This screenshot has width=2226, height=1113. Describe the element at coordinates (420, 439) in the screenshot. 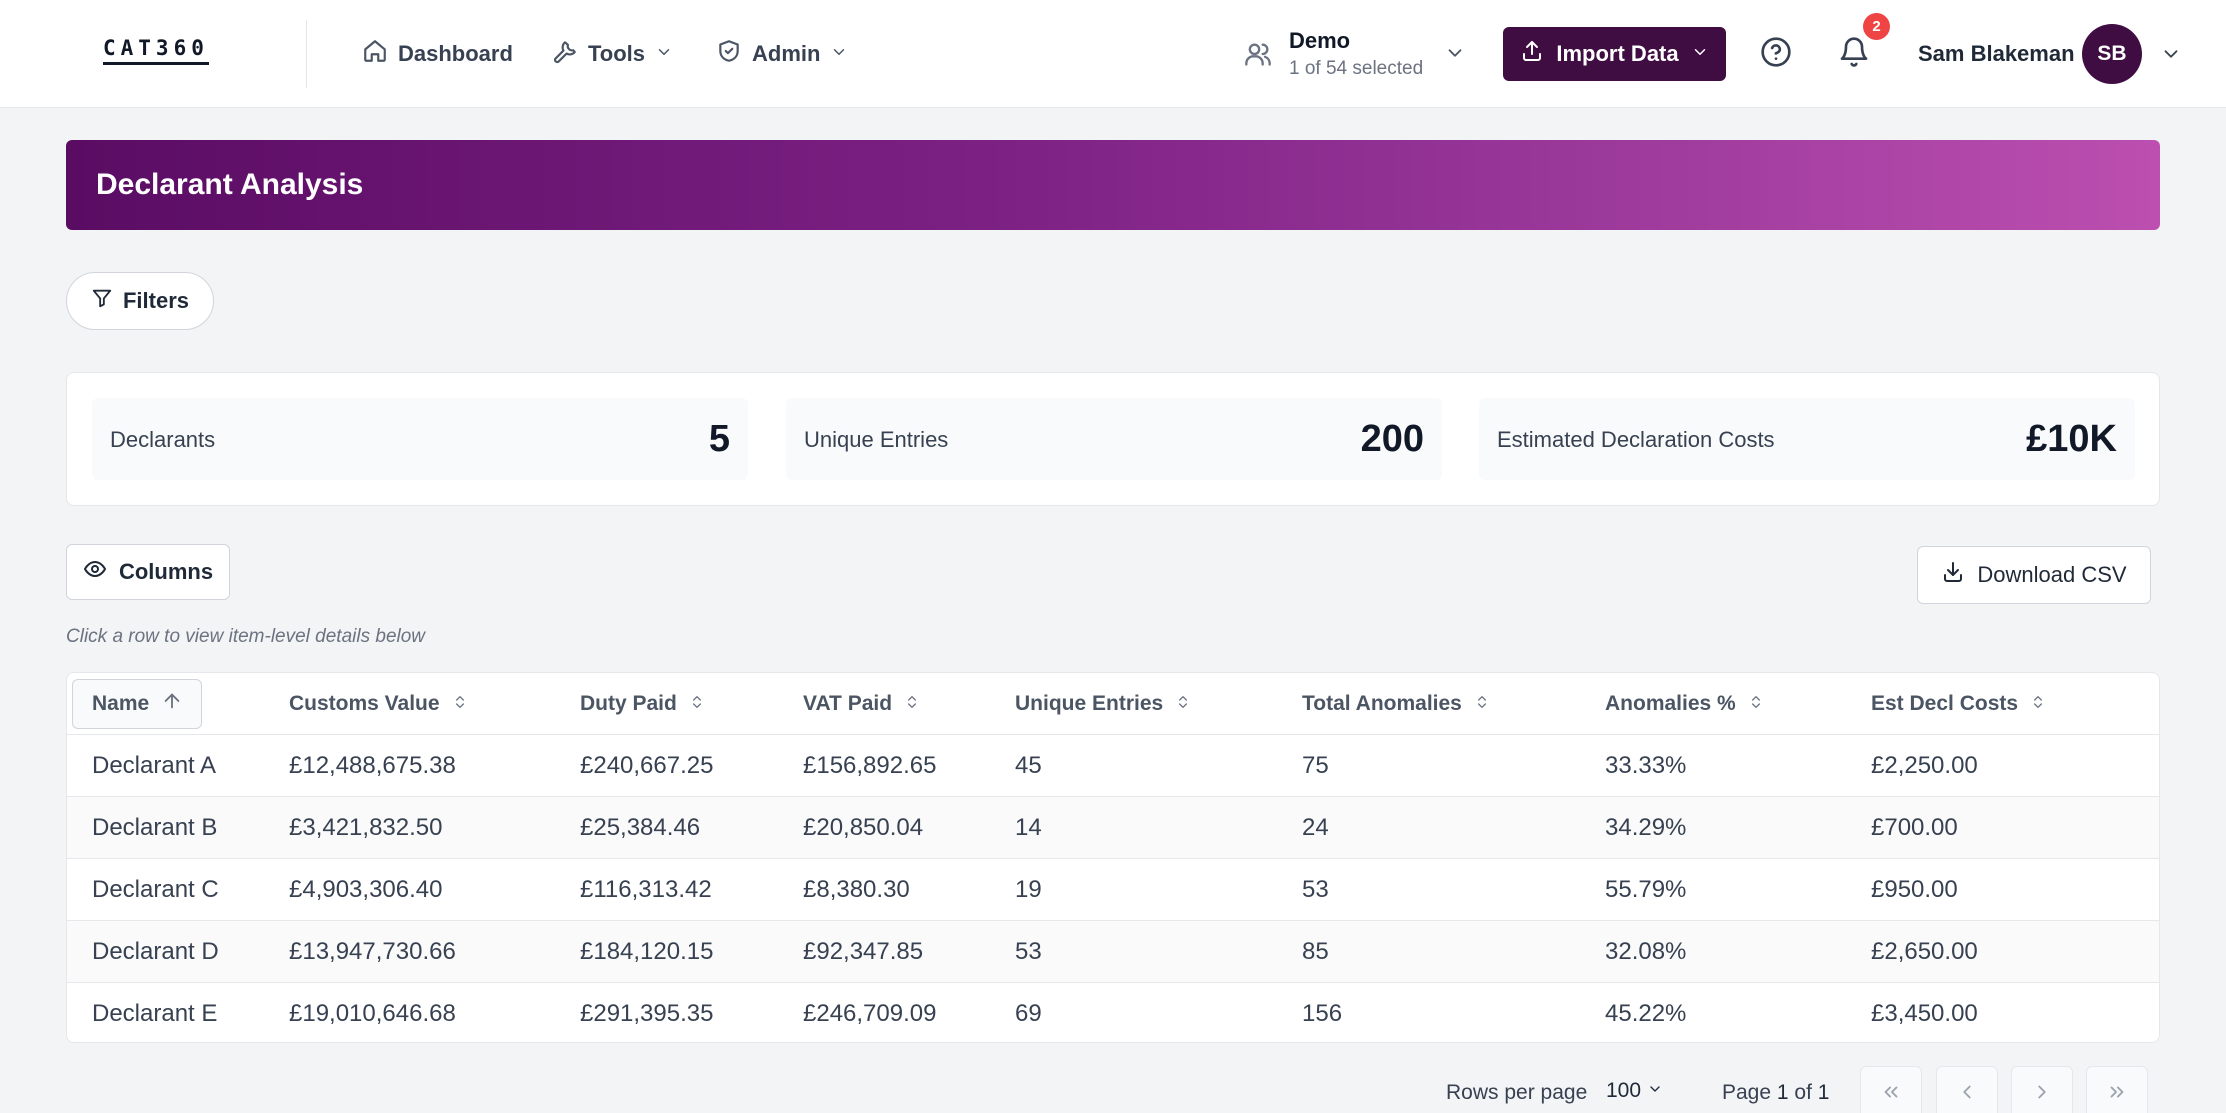

I see `stat-declarants: Declarants 5` at that location.